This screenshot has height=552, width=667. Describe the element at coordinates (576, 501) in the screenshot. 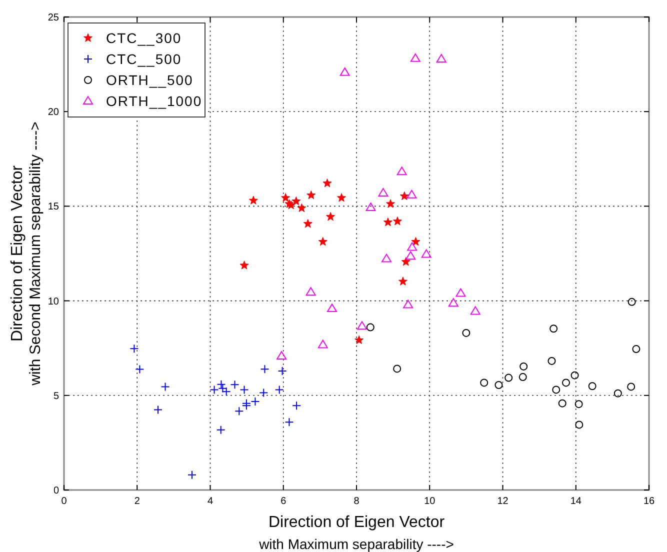

I see `x-tick-label: 14` at that location.